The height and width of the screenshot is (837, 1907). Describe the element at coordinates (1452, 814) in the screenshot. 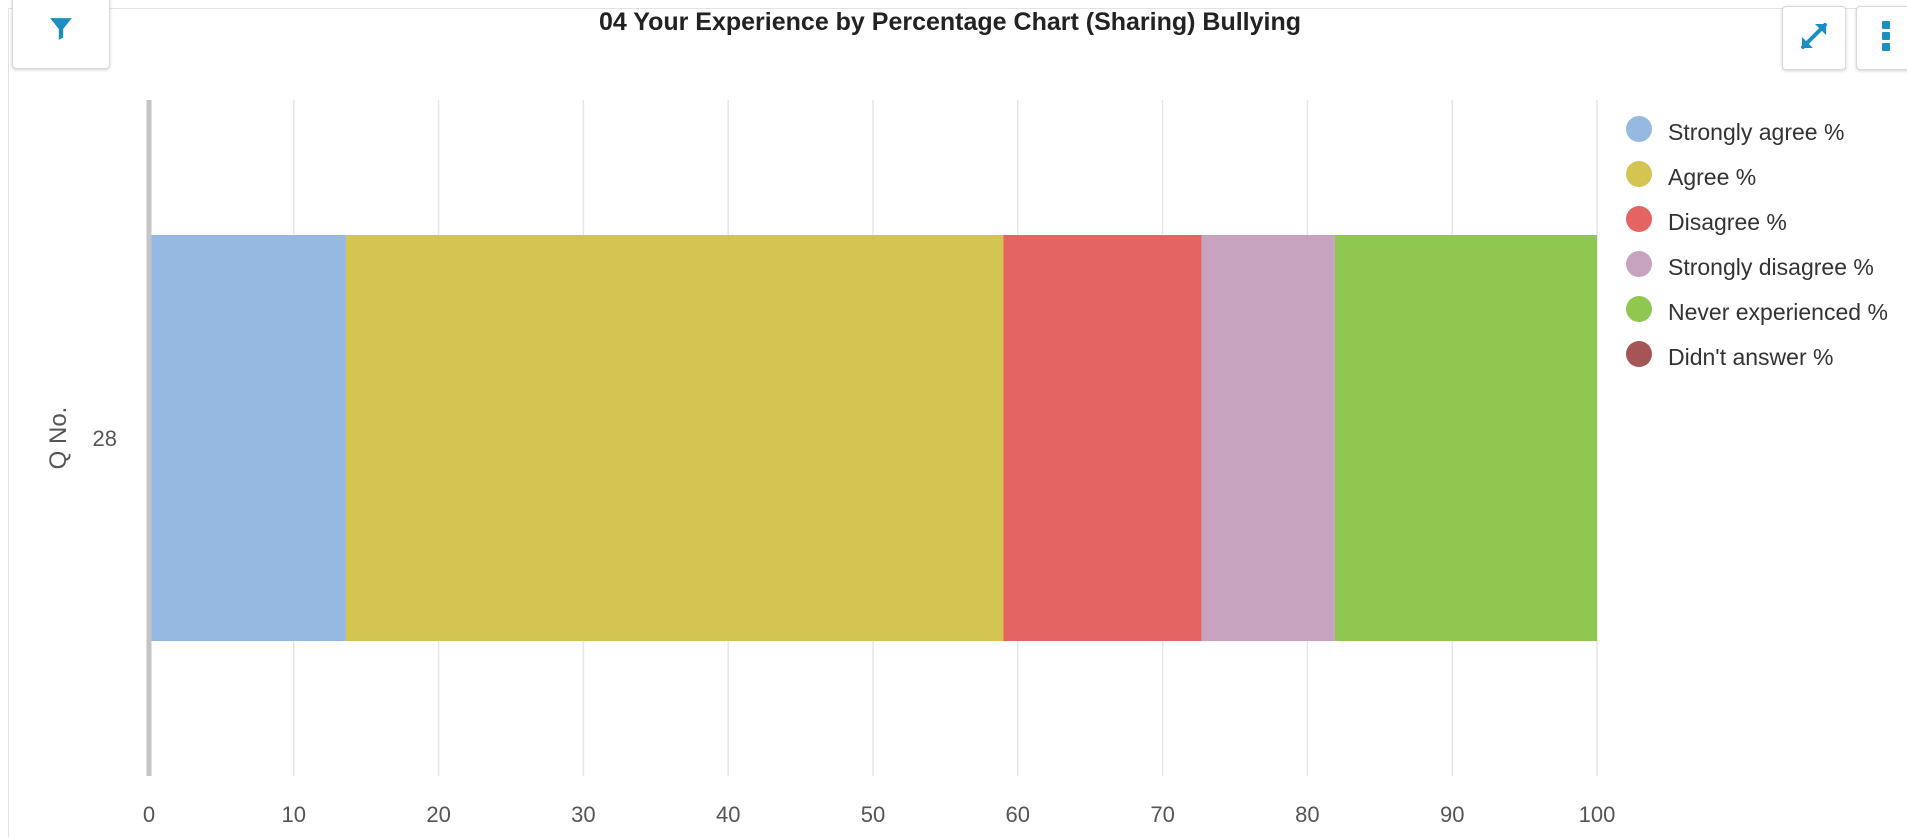

I see `x-tick-label: 90` at that location.